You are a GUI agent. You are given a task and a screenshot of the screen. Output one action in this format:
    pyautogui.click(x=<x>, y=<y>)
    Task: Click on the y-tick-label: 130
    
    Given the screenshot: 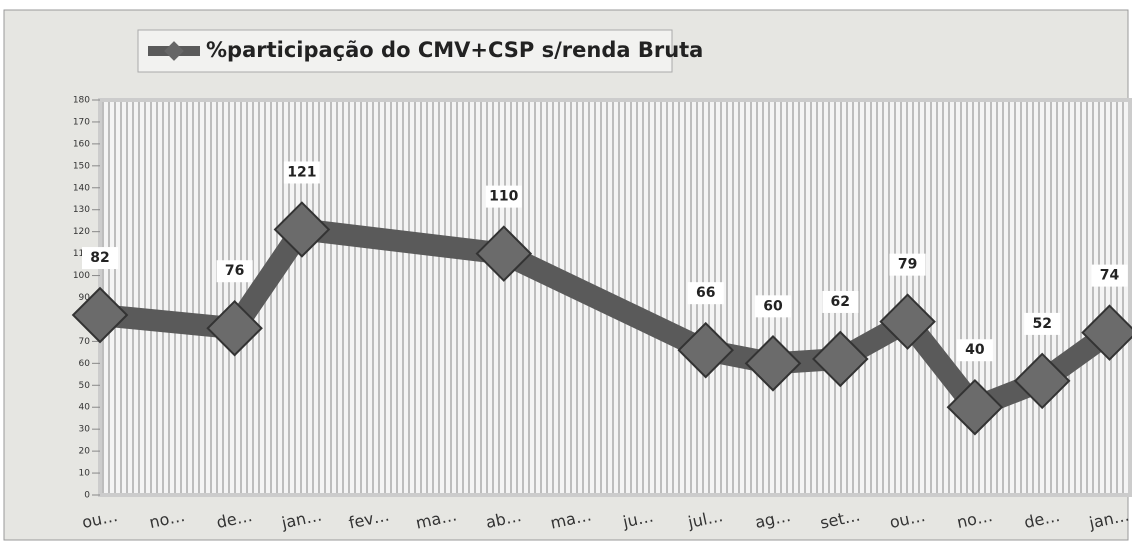 What is the action you would take?
    pyautogui.click(x=81, y=210)
    